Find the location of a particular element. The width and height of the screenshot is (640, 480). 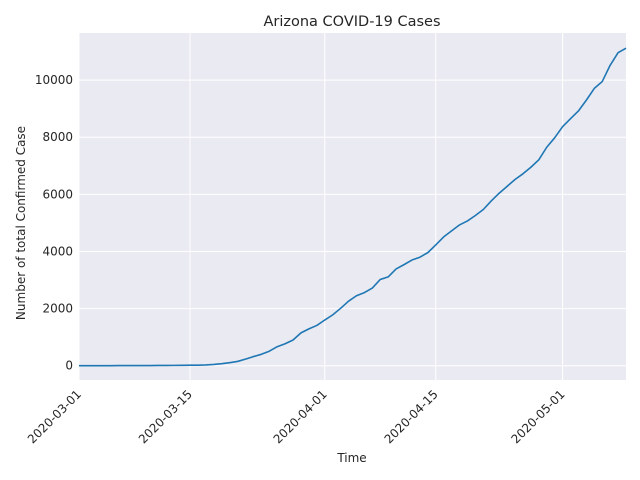

x-axis-label: Time is located at coordinates (351, 458).